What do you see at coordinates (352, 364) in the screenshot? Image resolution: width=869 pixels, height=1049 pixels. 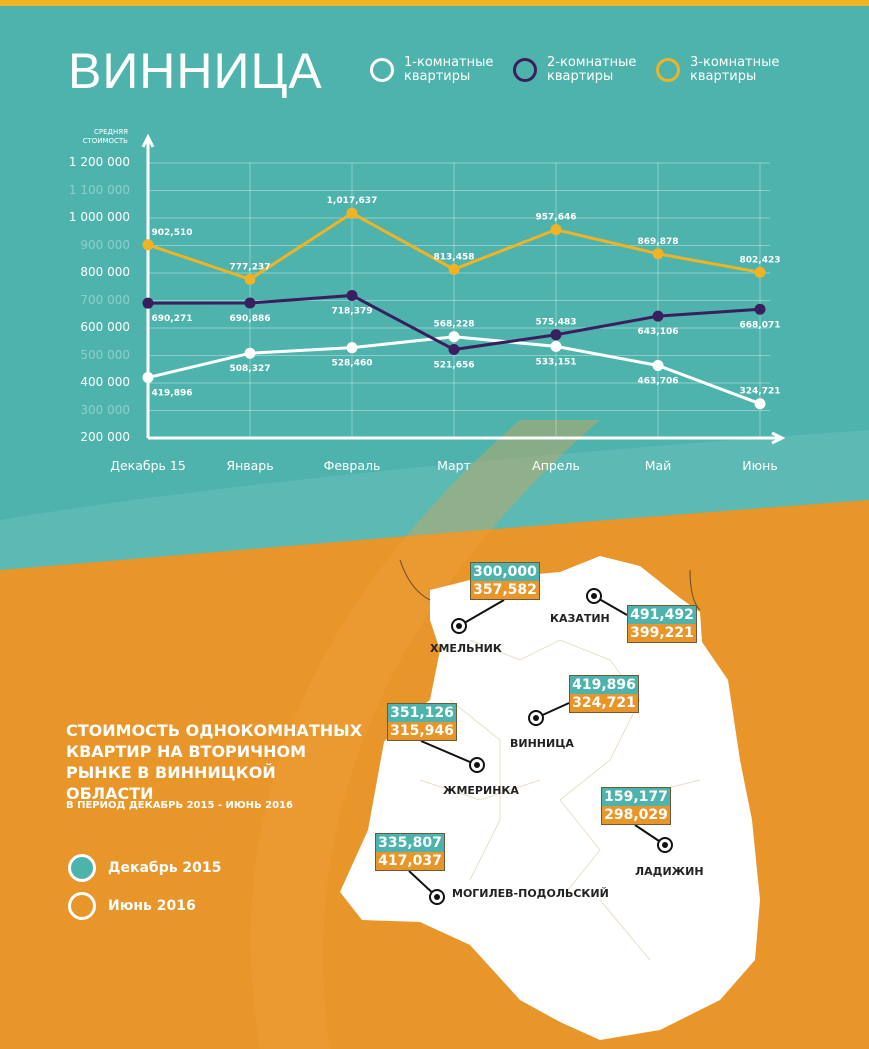 I see `data-label: 528,460` at bounding box center [352, 364].